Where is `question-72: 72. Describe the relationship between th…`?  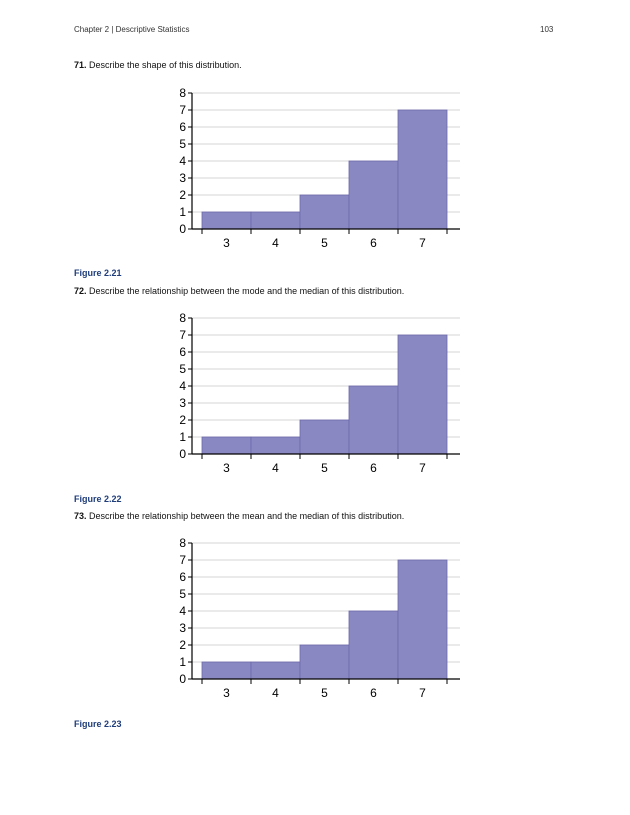 question-72: 72. Describe the relationship between th… is located at coordinates (239, 291).